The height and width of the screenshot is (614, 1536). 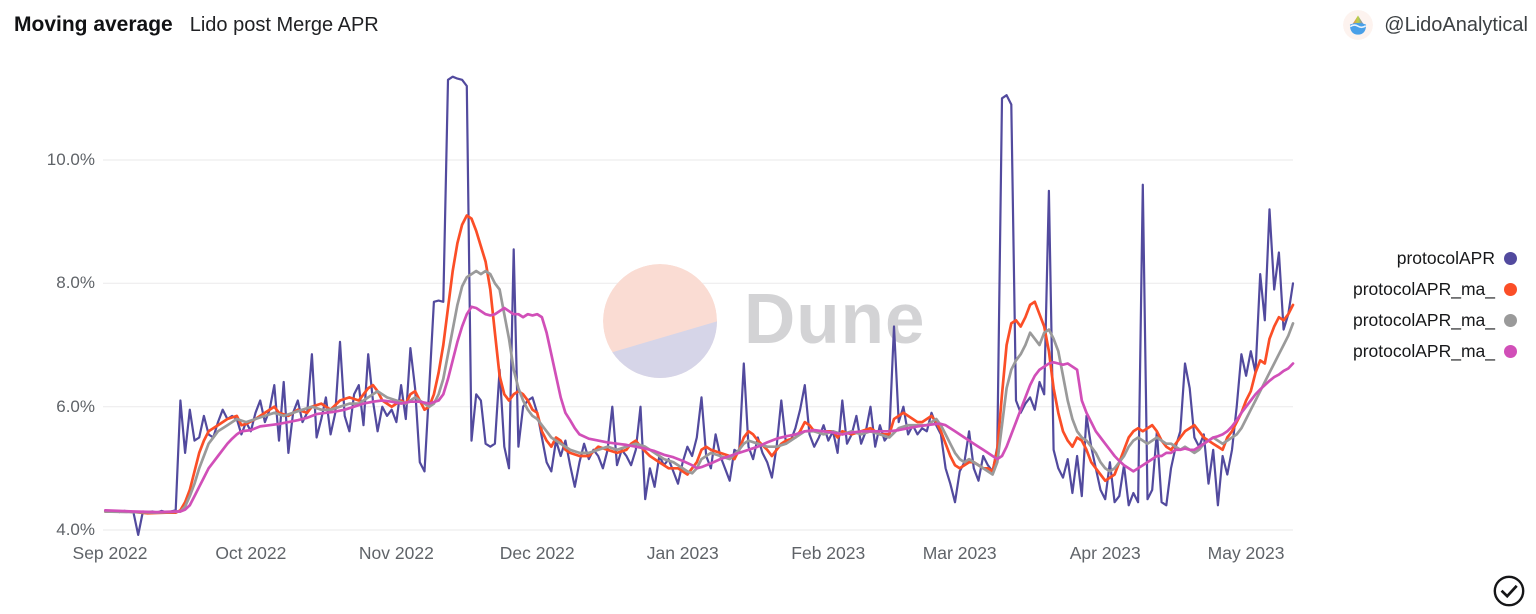 What do you see at coordinates (1445, 258) in the screenshot?
I see `legend-label: protocolAPR` at bounding box center [1445, 258].